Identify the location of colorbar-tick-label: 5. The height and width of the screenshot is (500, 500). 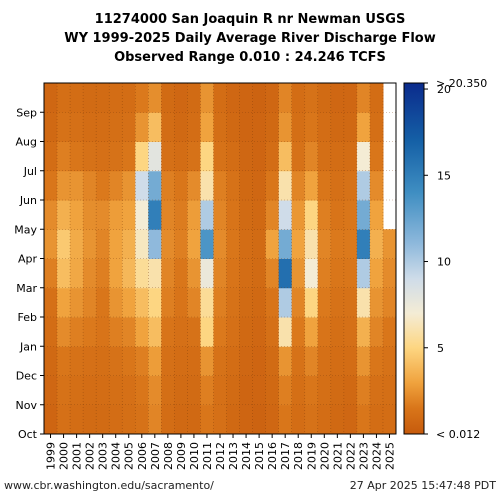
(440, 348).